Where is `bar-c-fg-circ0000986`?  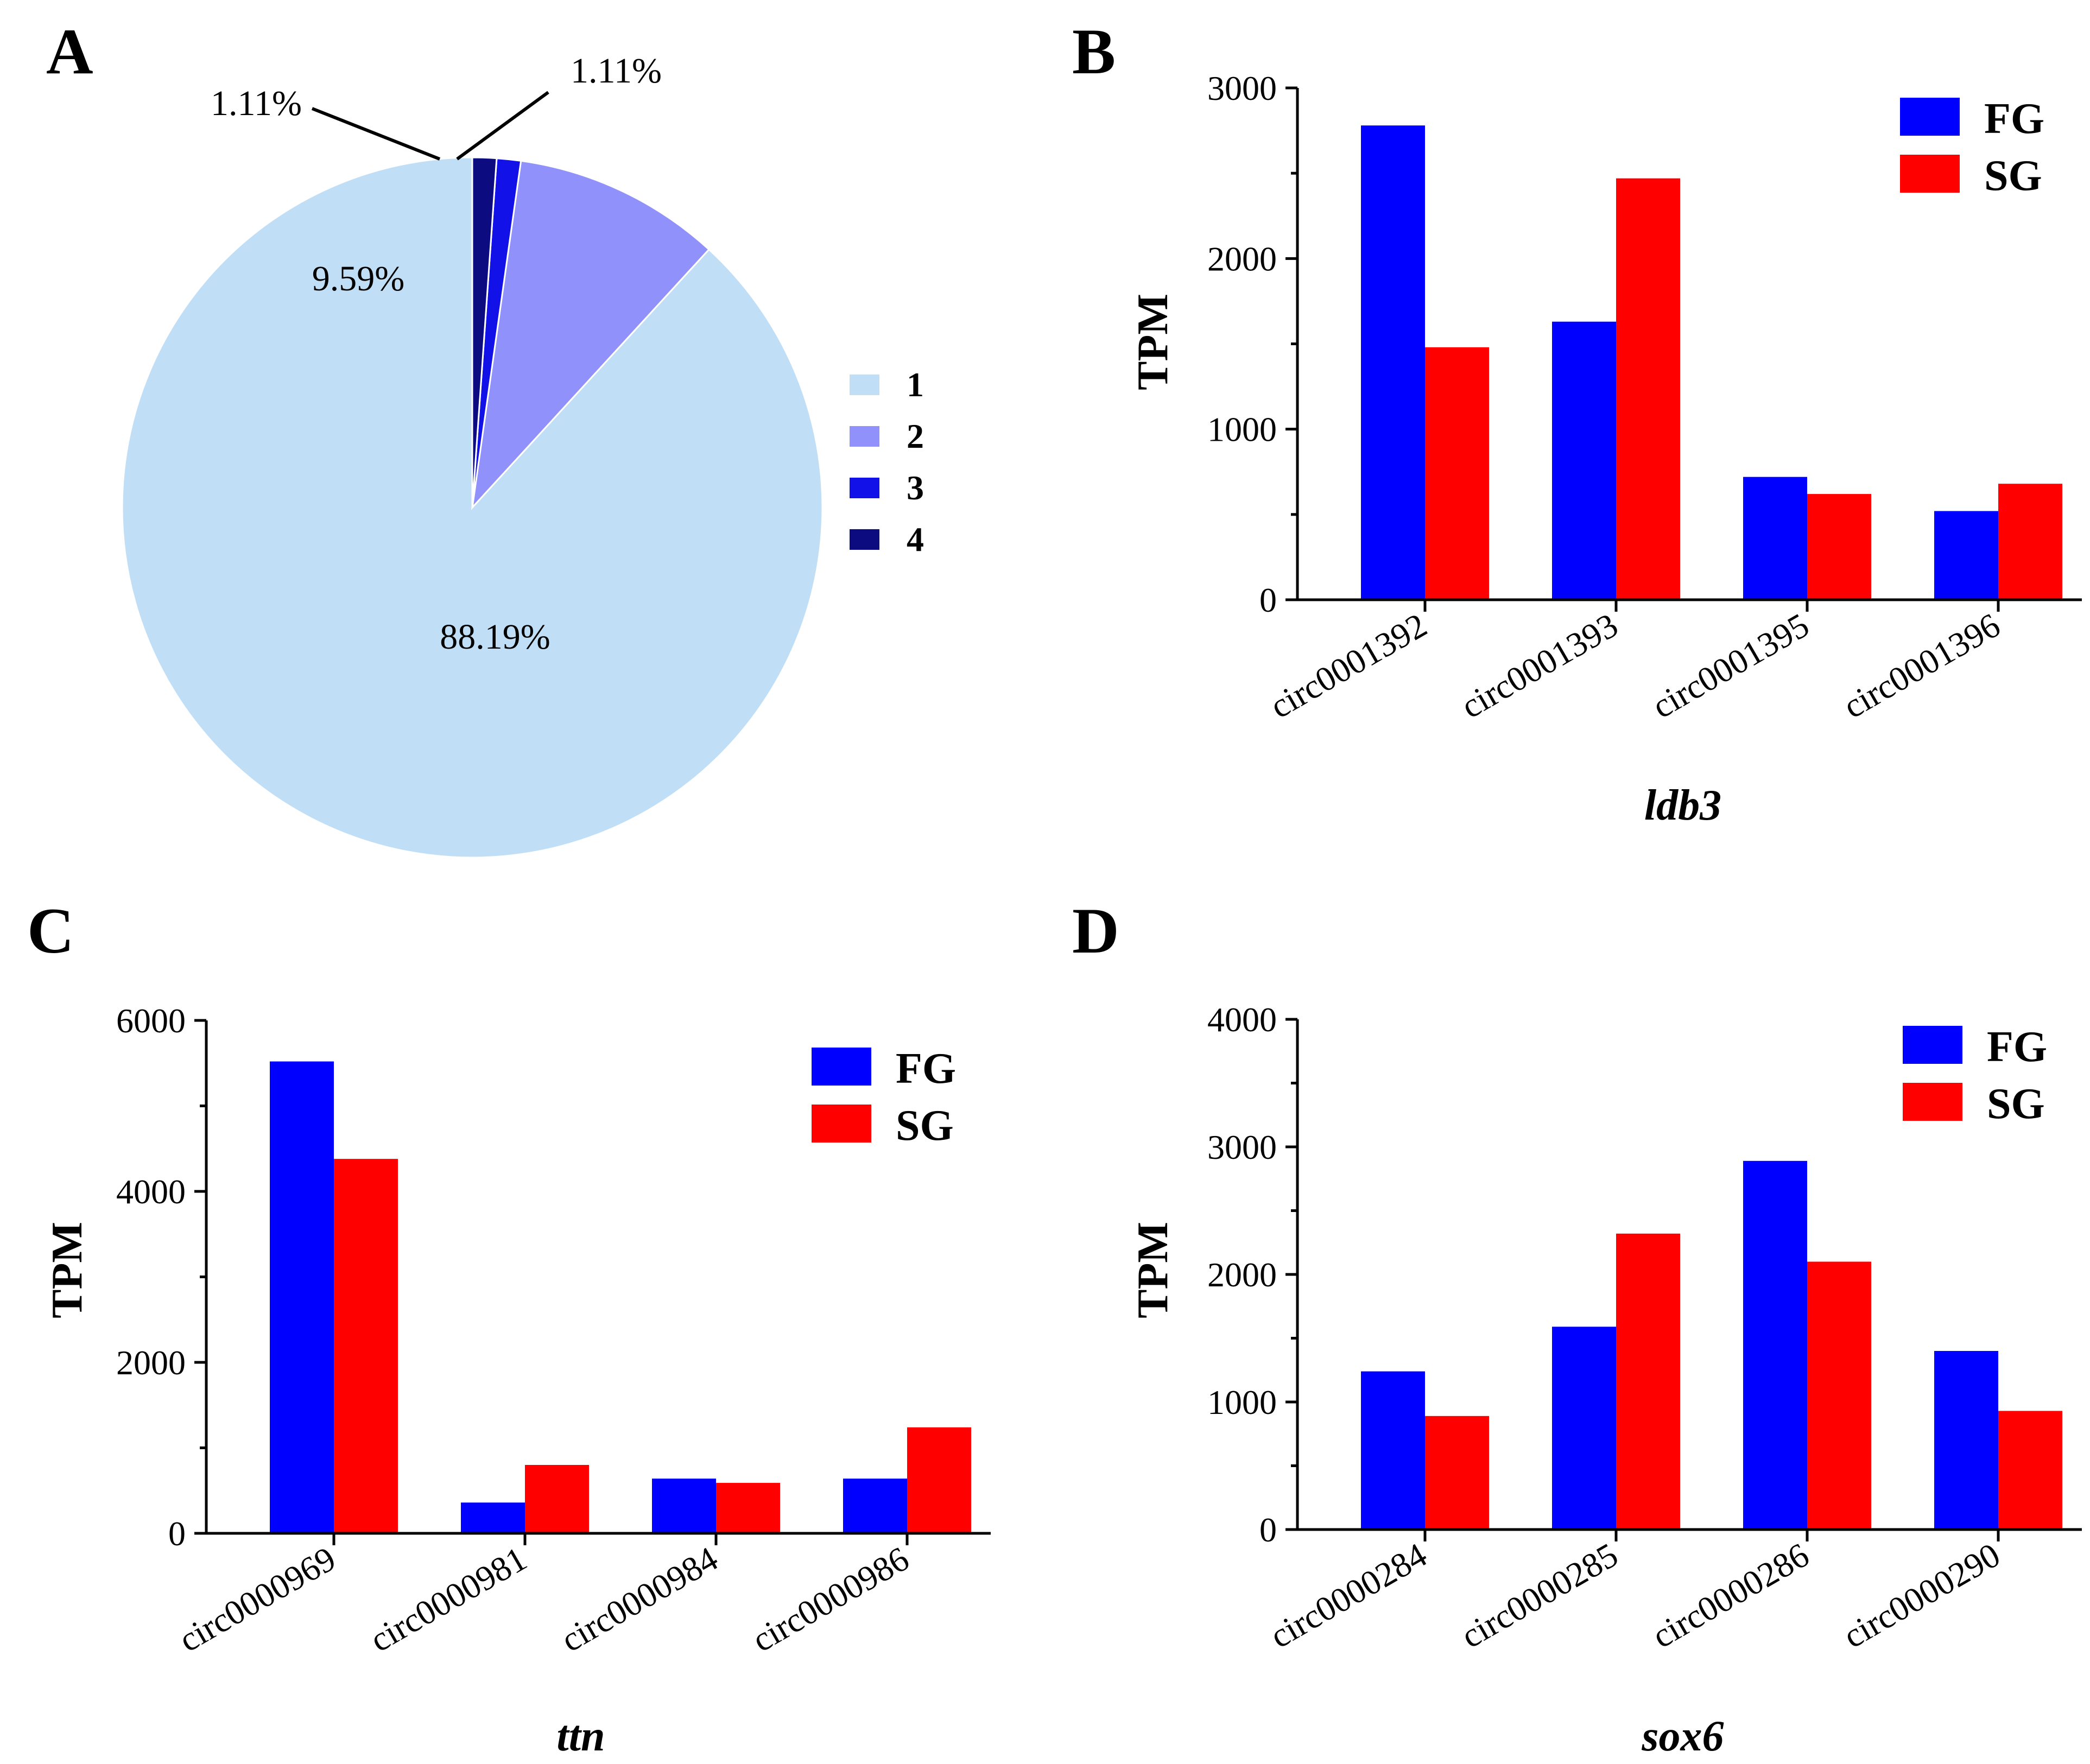 bar-c-fg-circ0000986 is located at coordinates (875, 1506).